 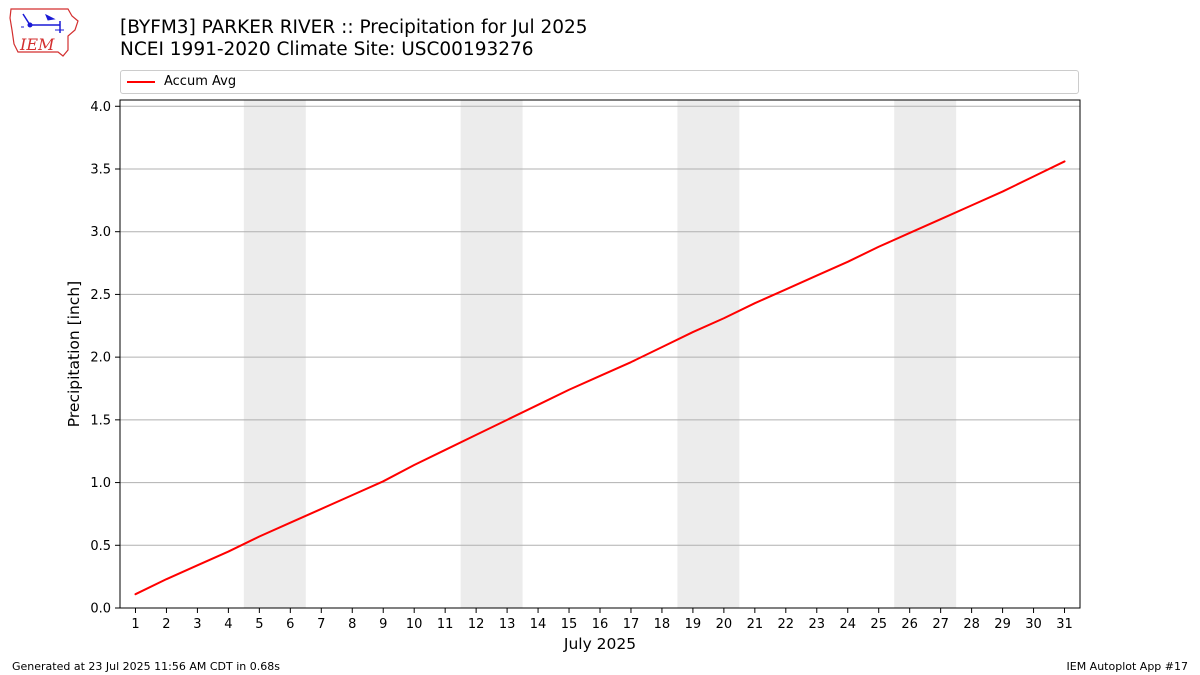 What do you see at coordinates (878, 624) in the screenshot?
I see `x-tick-label: 25` at bounding box center [878, 624].